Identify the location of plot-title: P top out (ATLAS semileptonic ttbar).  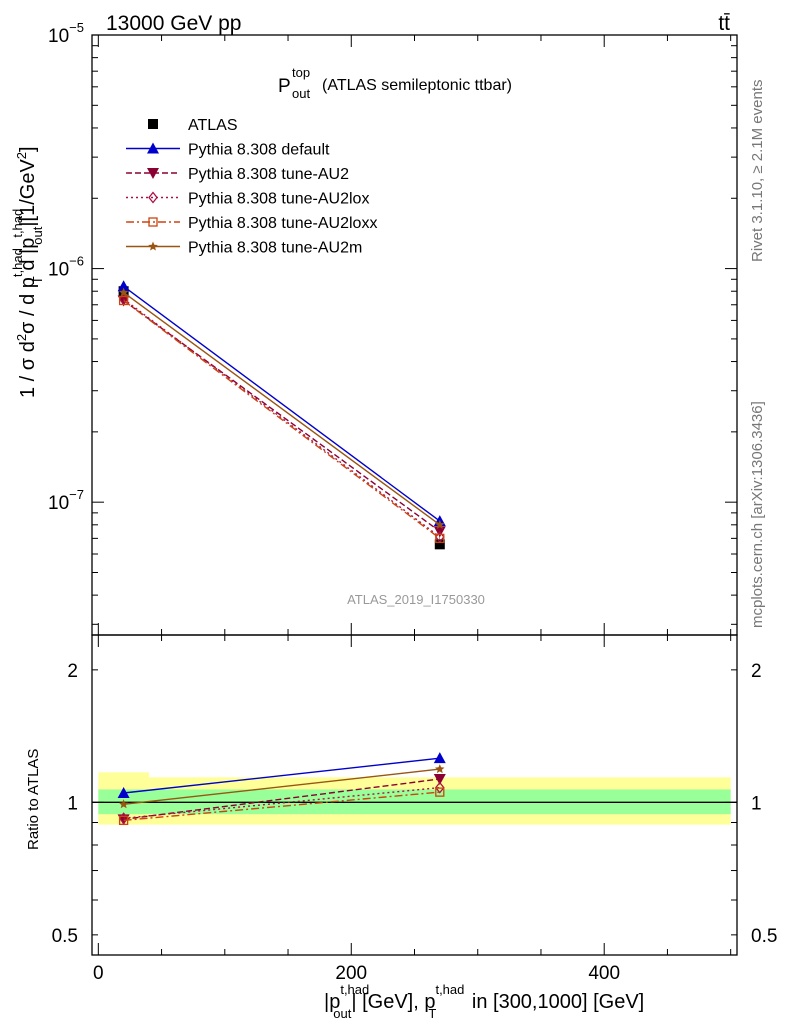
(395, 83).